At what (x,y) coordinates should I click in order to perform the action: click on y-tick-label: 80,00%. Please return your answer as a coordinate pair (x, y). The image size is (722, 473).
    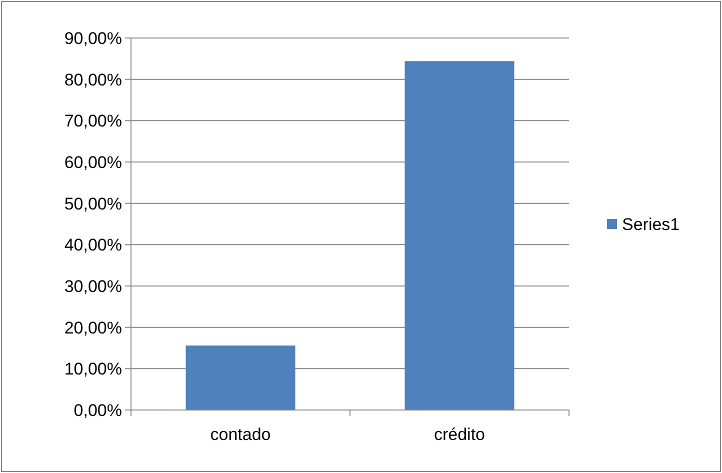
    Looking at the image, I should click on (93, 80).